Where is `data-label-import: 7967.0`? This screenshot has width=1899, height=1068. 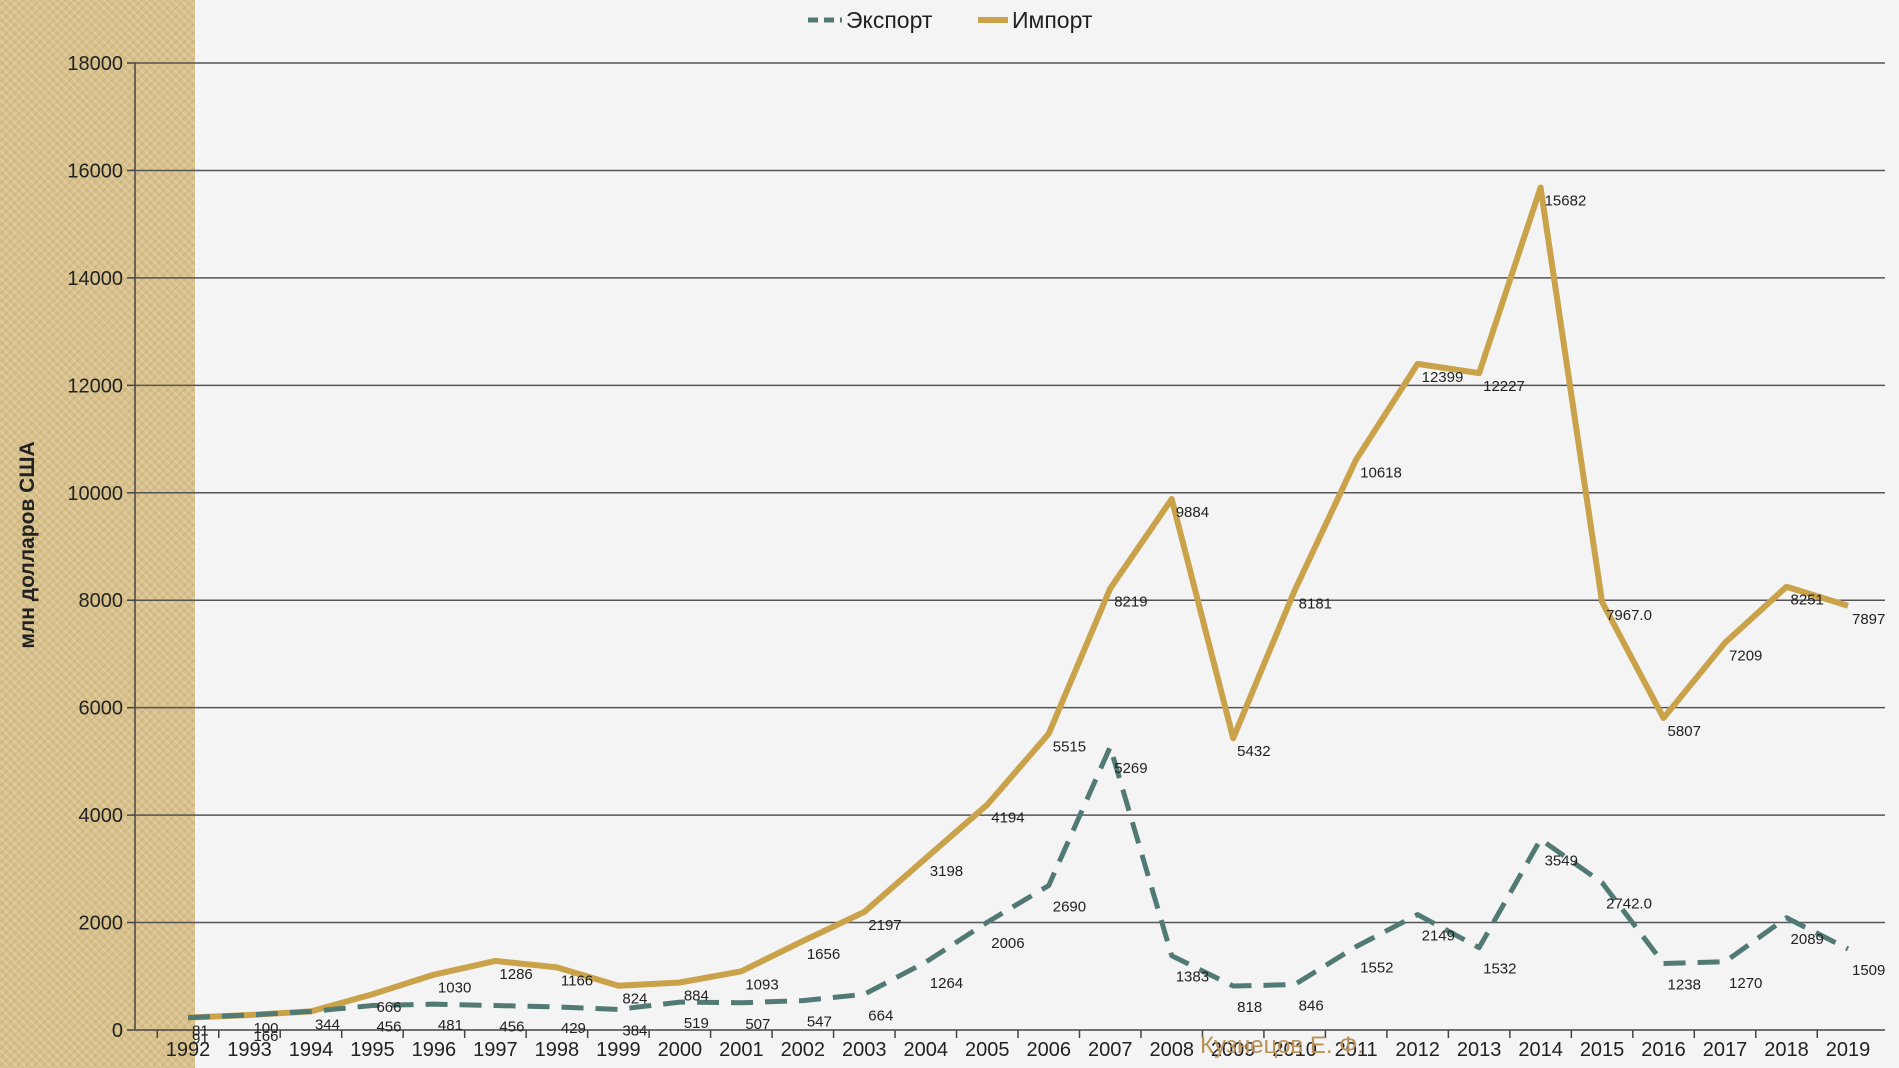
data-label-import: 7967.0 is located at coordinates (1629, 615).